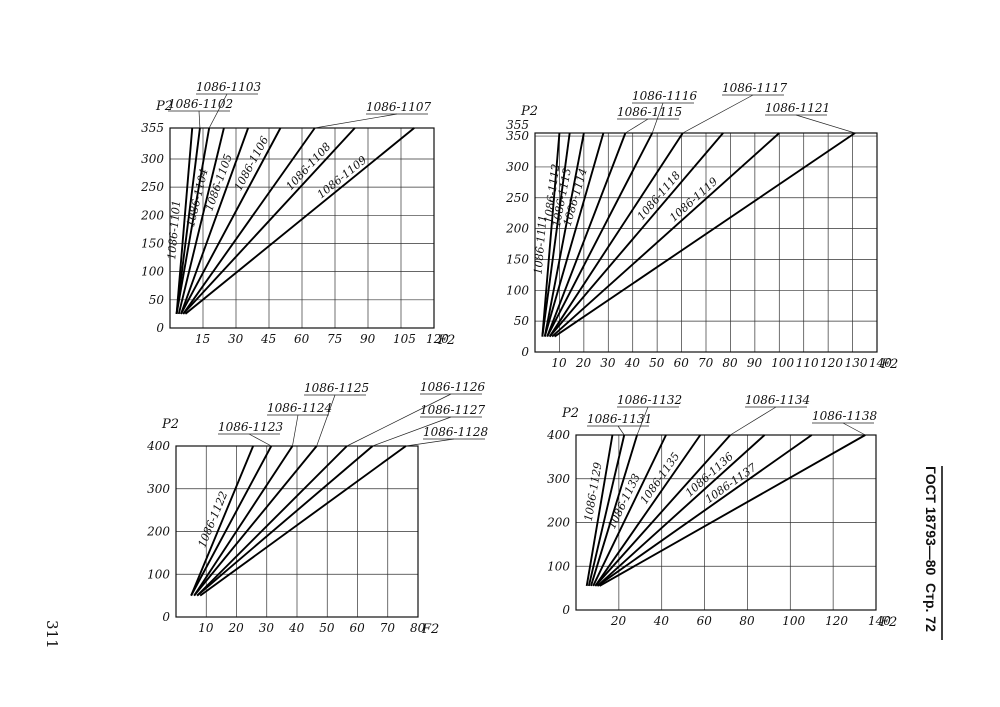 This screenshot has width=1000, height=707. I want to click on y-tick-label: 355, so click(152, 128).